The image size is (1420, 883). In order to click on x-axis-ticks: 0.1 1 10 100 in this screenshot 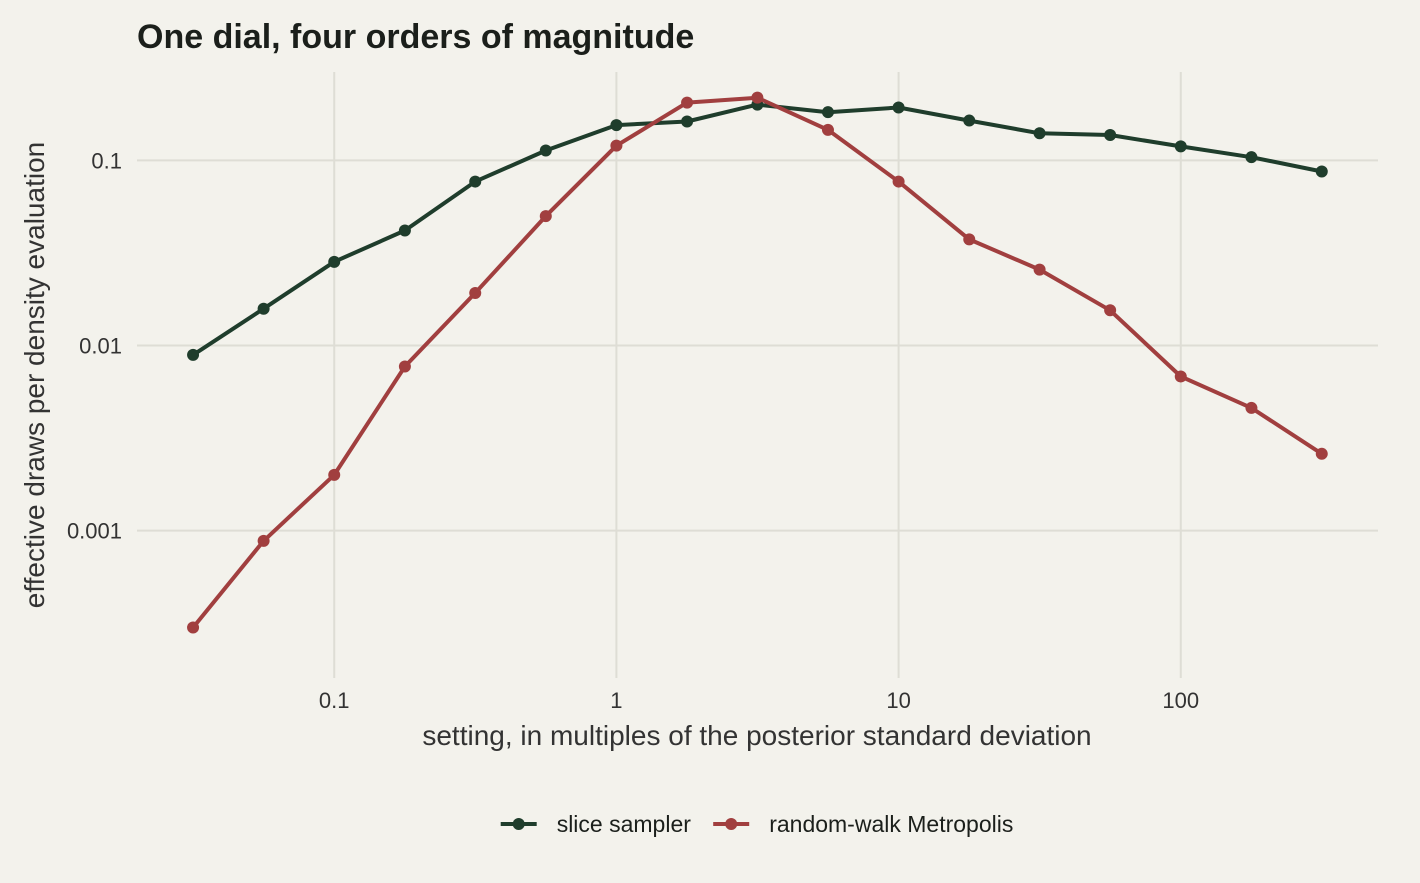, I will do `click(759, 700)`.